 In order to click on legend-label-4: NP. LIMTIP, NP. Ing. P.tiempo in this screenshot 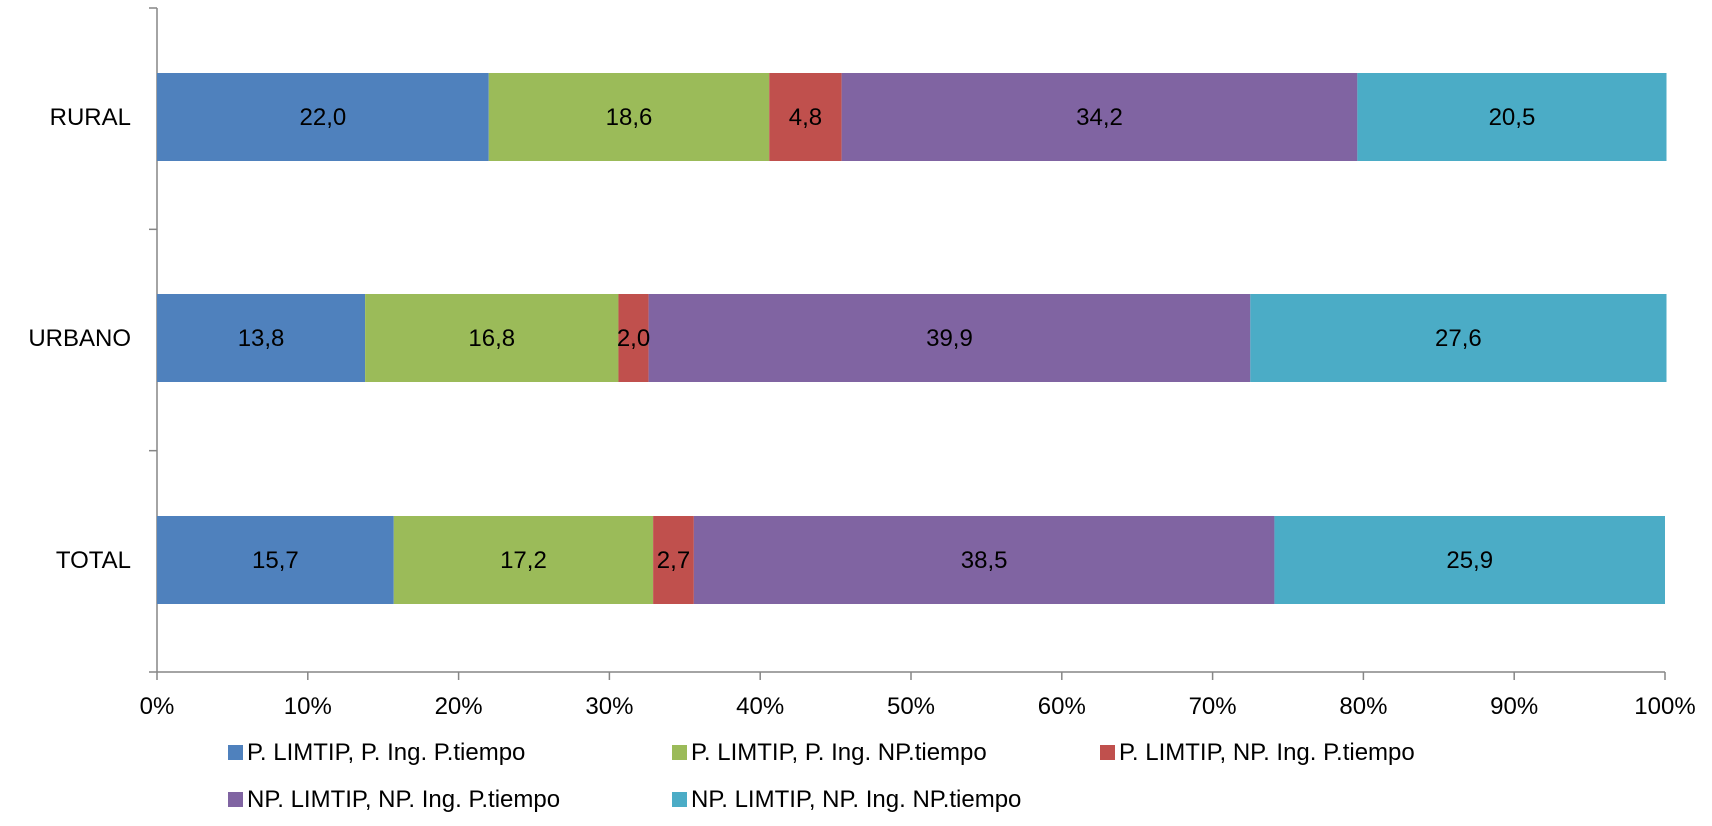, I will do `click(403, 799)`.